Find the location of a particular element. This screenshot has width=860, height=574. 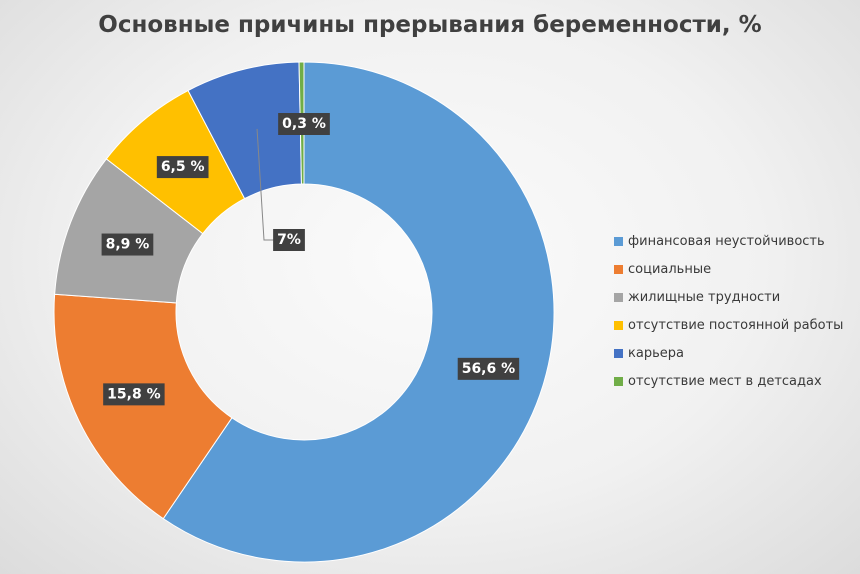

leader-line-карьера is located at coordinates (265, 184).